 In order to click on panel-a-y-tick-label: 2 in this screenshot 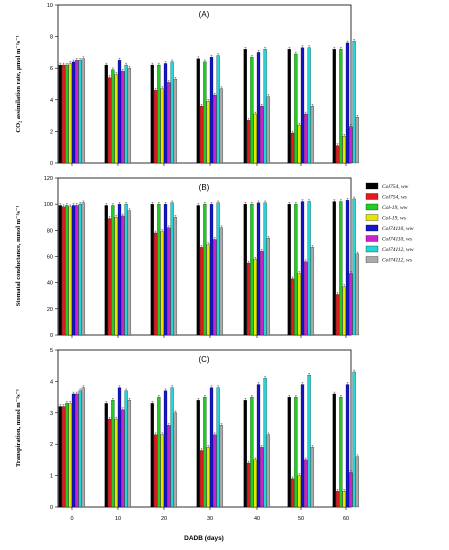, I will do `click(51, 132)`.